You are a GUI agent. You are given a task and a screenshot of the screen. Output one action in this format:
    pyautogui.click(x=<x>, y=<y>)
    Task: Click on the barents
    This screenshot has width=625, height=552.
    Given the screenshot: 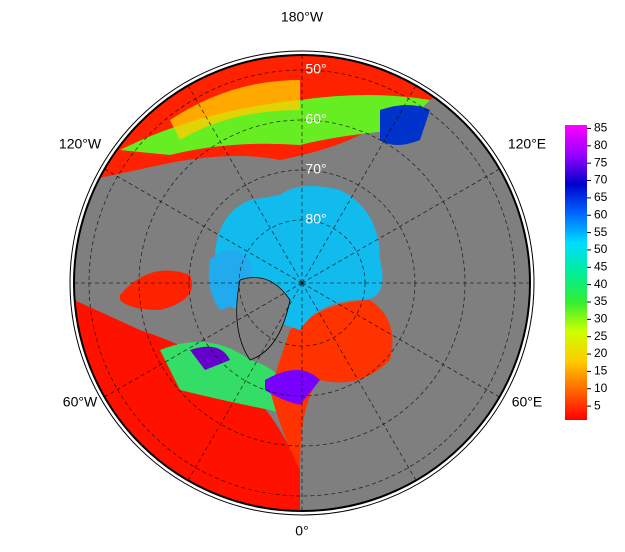 What is the action you would take?
    pyautogui.click(x=331, y=385)
    